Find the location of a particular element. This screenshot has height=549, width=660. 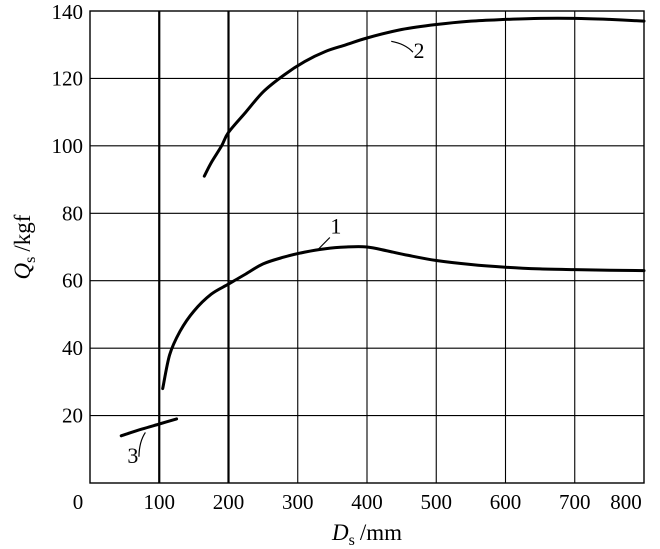

x-axis-symbol: D is located at coordinates (340, 532).